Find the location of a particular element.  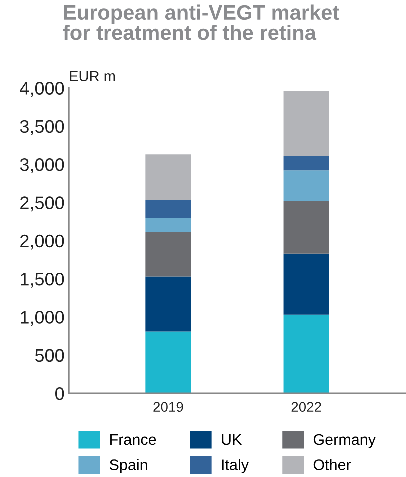

y-tick-label: 0 is located at coordinates (60, 393).